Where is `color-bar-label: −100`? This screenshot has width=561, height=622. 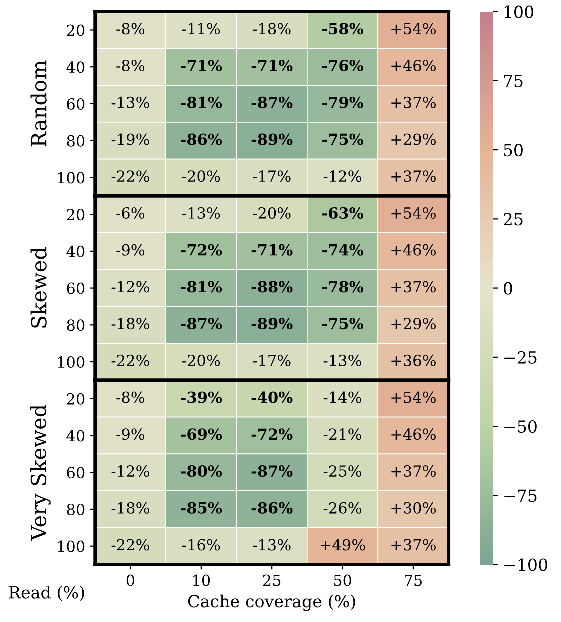 color-bar-label: −100 is located at coordinates (526, 565).